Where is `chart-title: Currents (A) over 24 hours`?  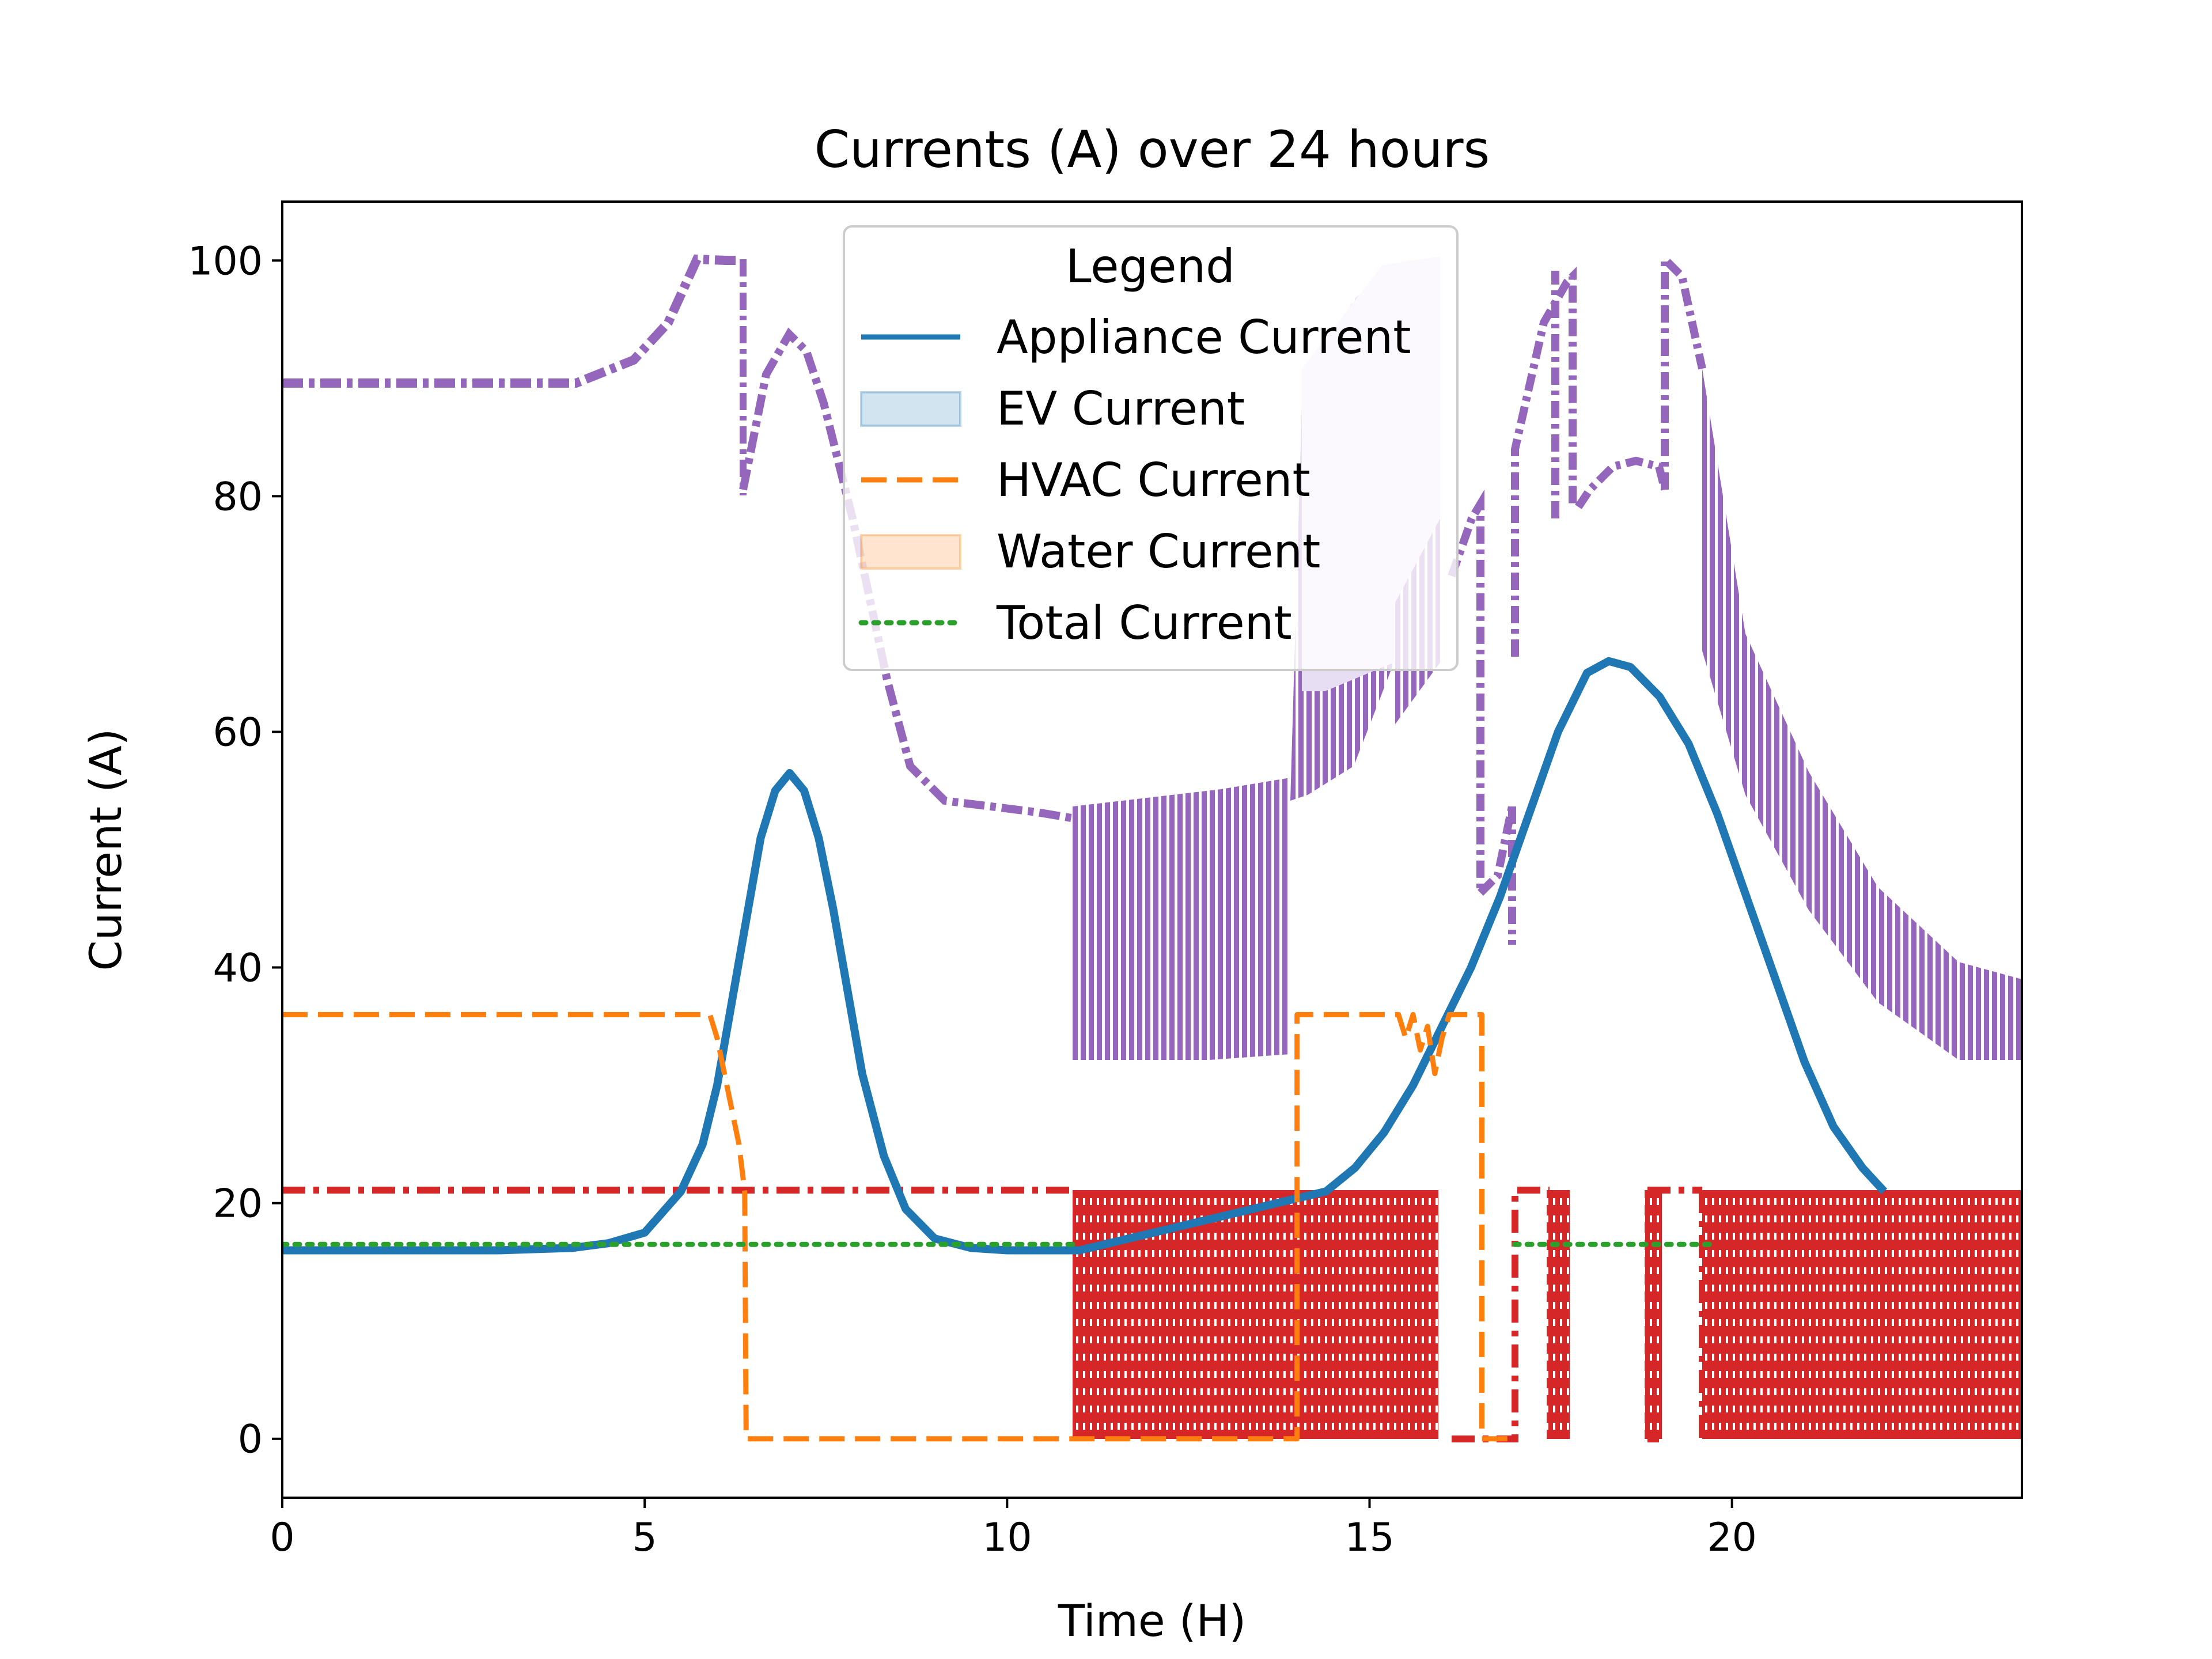
chart-title: Currents (A) over 24 hours is located at coordinates (1152, 149).